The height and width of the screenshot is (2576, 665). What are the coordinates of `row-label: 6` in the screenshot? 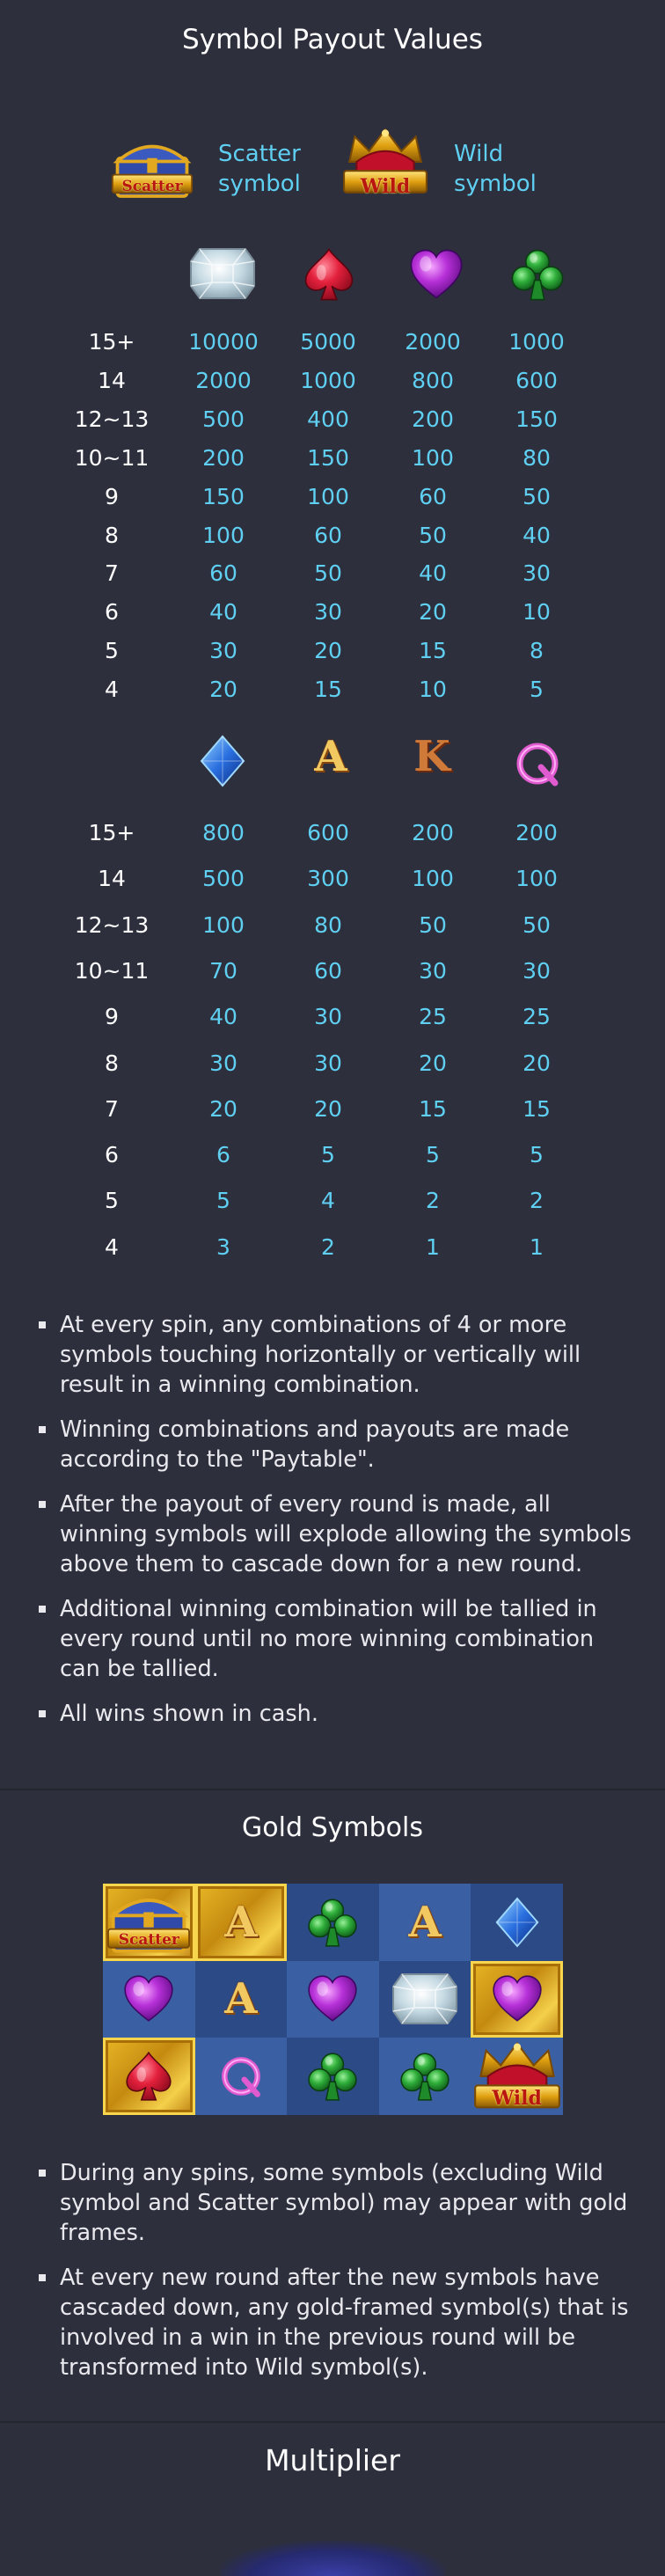 It's located at (112, 612).